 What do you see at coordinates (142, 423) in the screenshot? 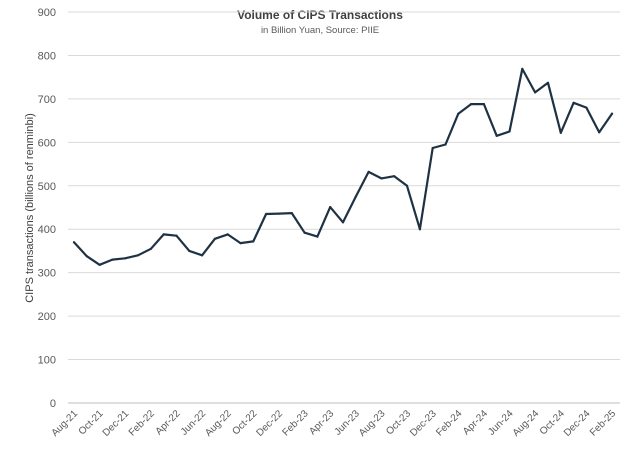
I see `x-tick-label: Feb-22` at bounding box center [142, 423].